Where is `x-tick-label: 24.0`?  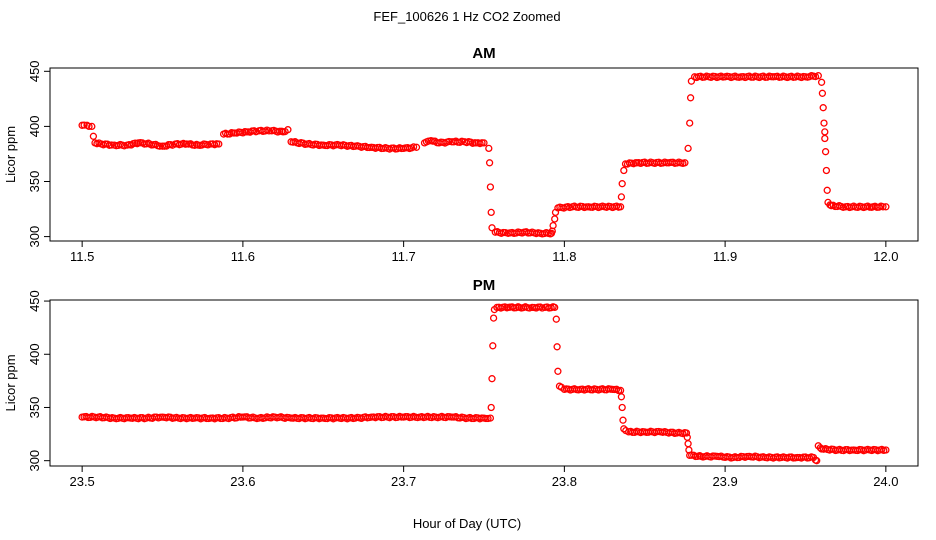
x-tick-label: 24.0 is located at coordinates (885, 481).